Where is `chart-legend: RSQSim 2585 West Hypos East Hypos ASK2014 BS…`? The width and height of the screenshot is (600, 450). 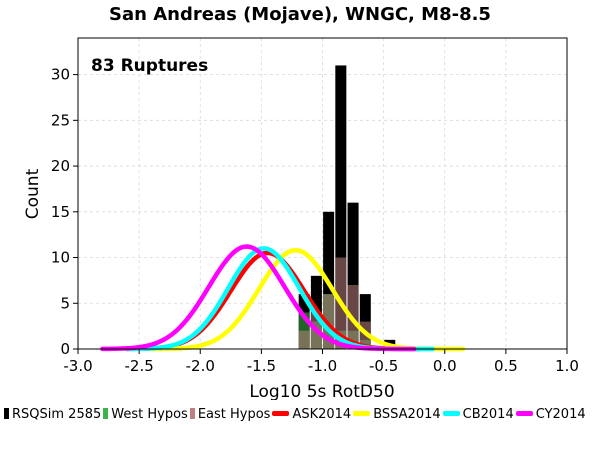 chart-legend: RSQSim 2585 West Hypos East Hypos ASK2014 BS… is located at coordinates (300, 415).